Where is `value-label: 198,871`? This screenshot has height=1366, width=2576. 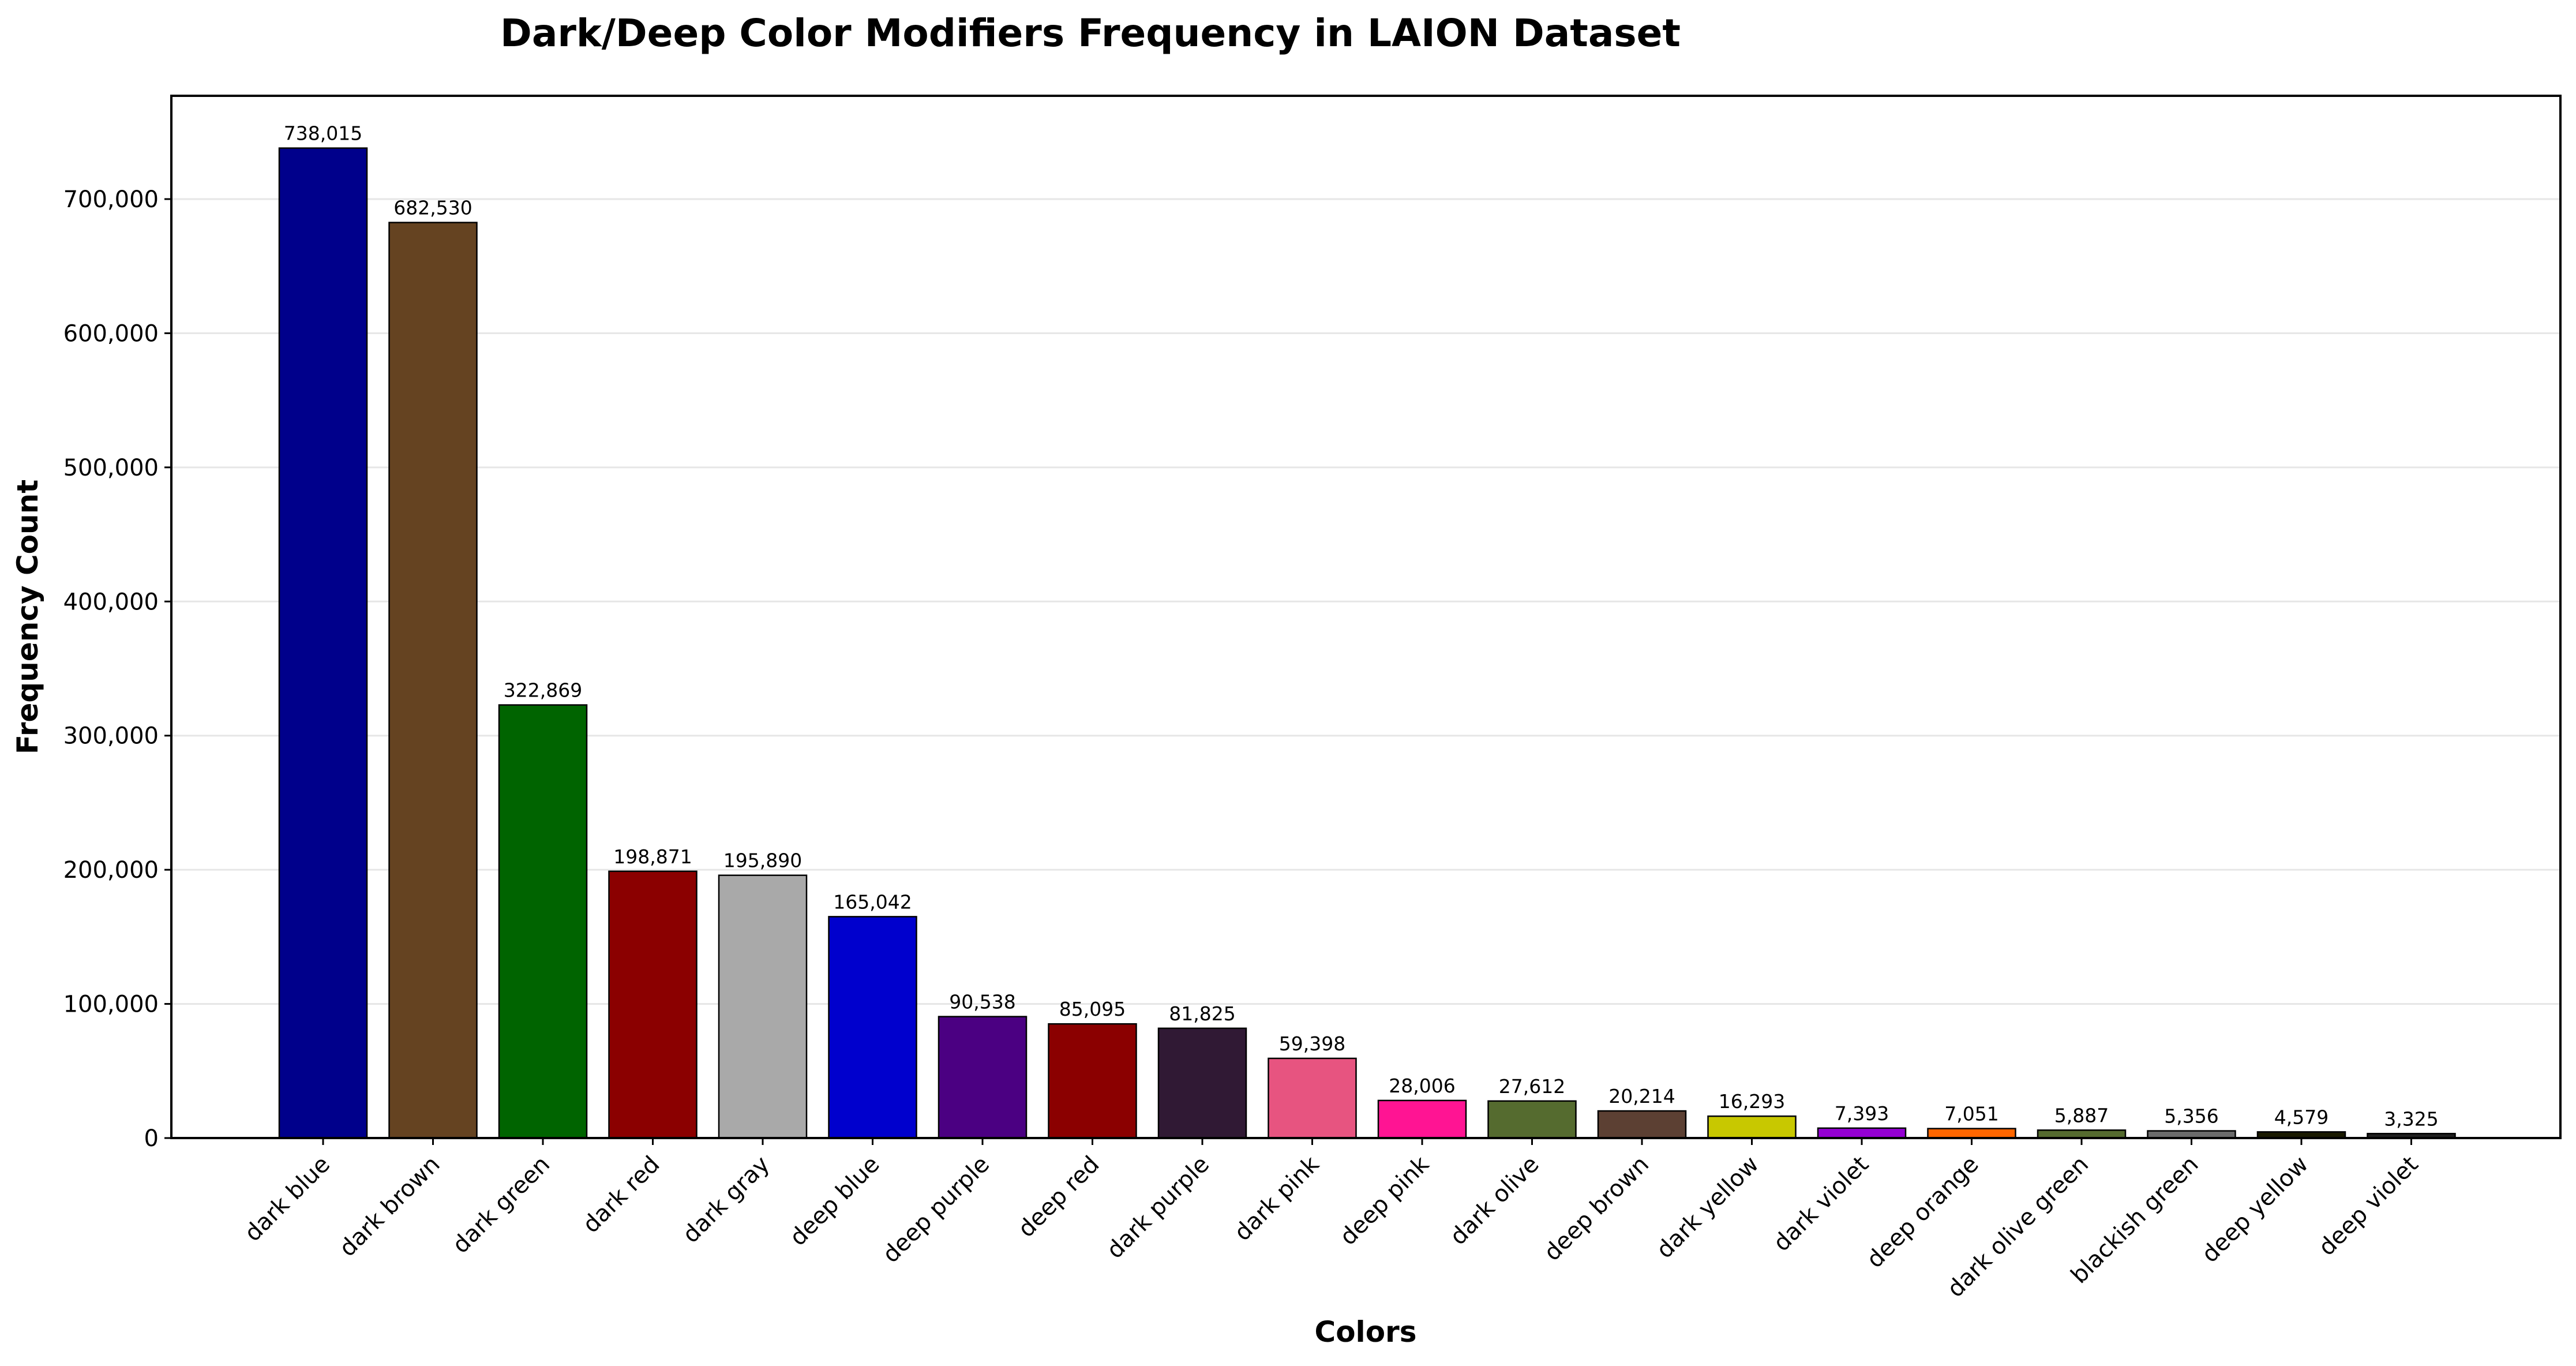
value-label: 198,871 is located at coordinates (652, 856).